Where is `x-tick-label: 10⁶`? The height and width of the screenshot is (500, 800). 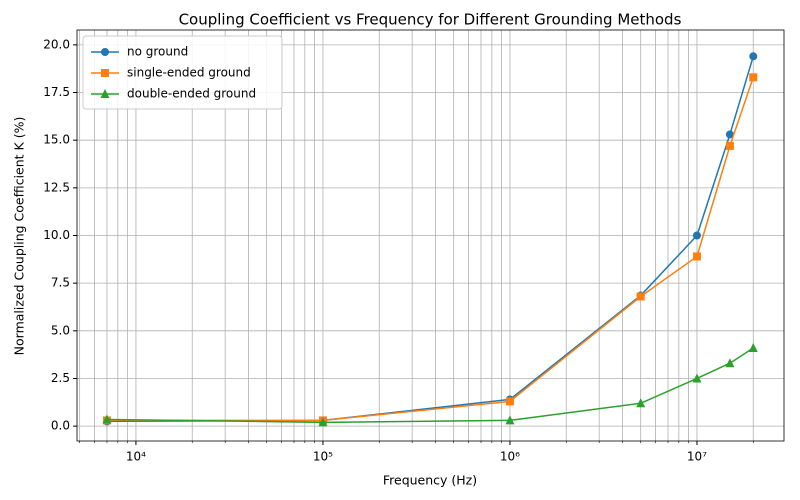 x-tick-label: 10⁶ is located at coordinates (510, 457).